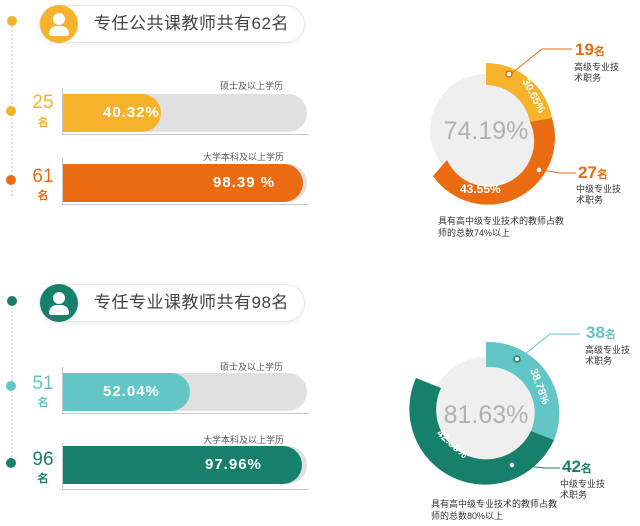 This screenshot has height=526, width=640. What do you see at coordinates (43, 459) in the screenshot?
I see `count-number: 96` at bounding box center [43, 459].